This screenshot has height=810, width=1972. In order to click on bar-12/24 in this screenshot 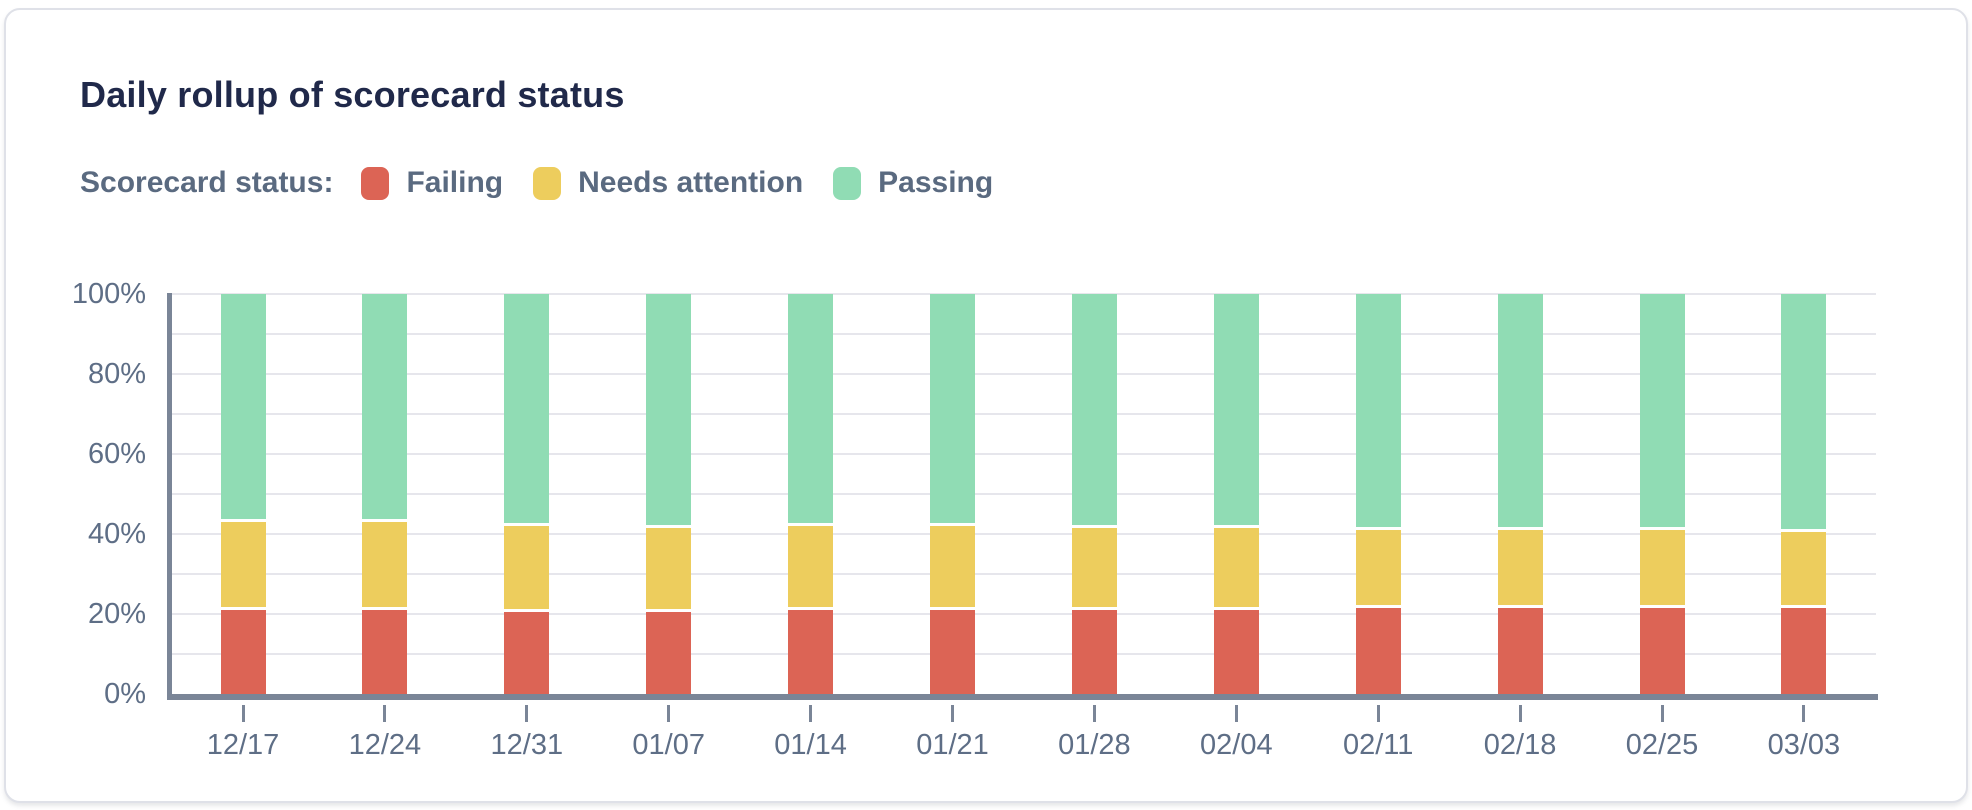, I will do `click(385, 494)`.